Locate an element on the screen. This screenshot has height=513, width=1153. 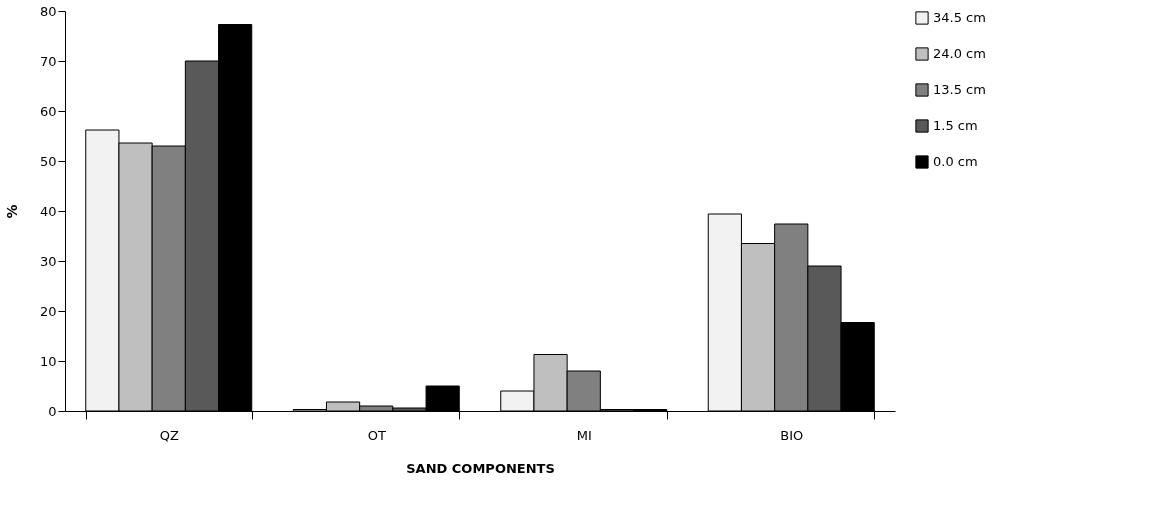
y-tick-label: 30 is located at coordinates (48, 261).